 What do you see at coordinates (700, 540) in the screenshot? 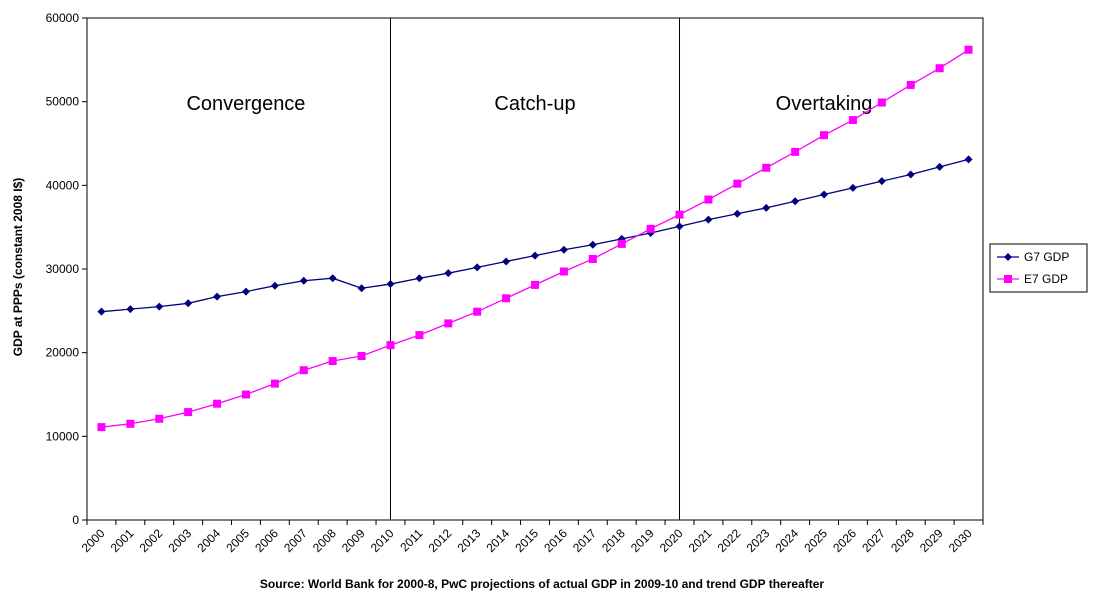
I see `x-tick-label: 2021` at bounding box center [700, 540].